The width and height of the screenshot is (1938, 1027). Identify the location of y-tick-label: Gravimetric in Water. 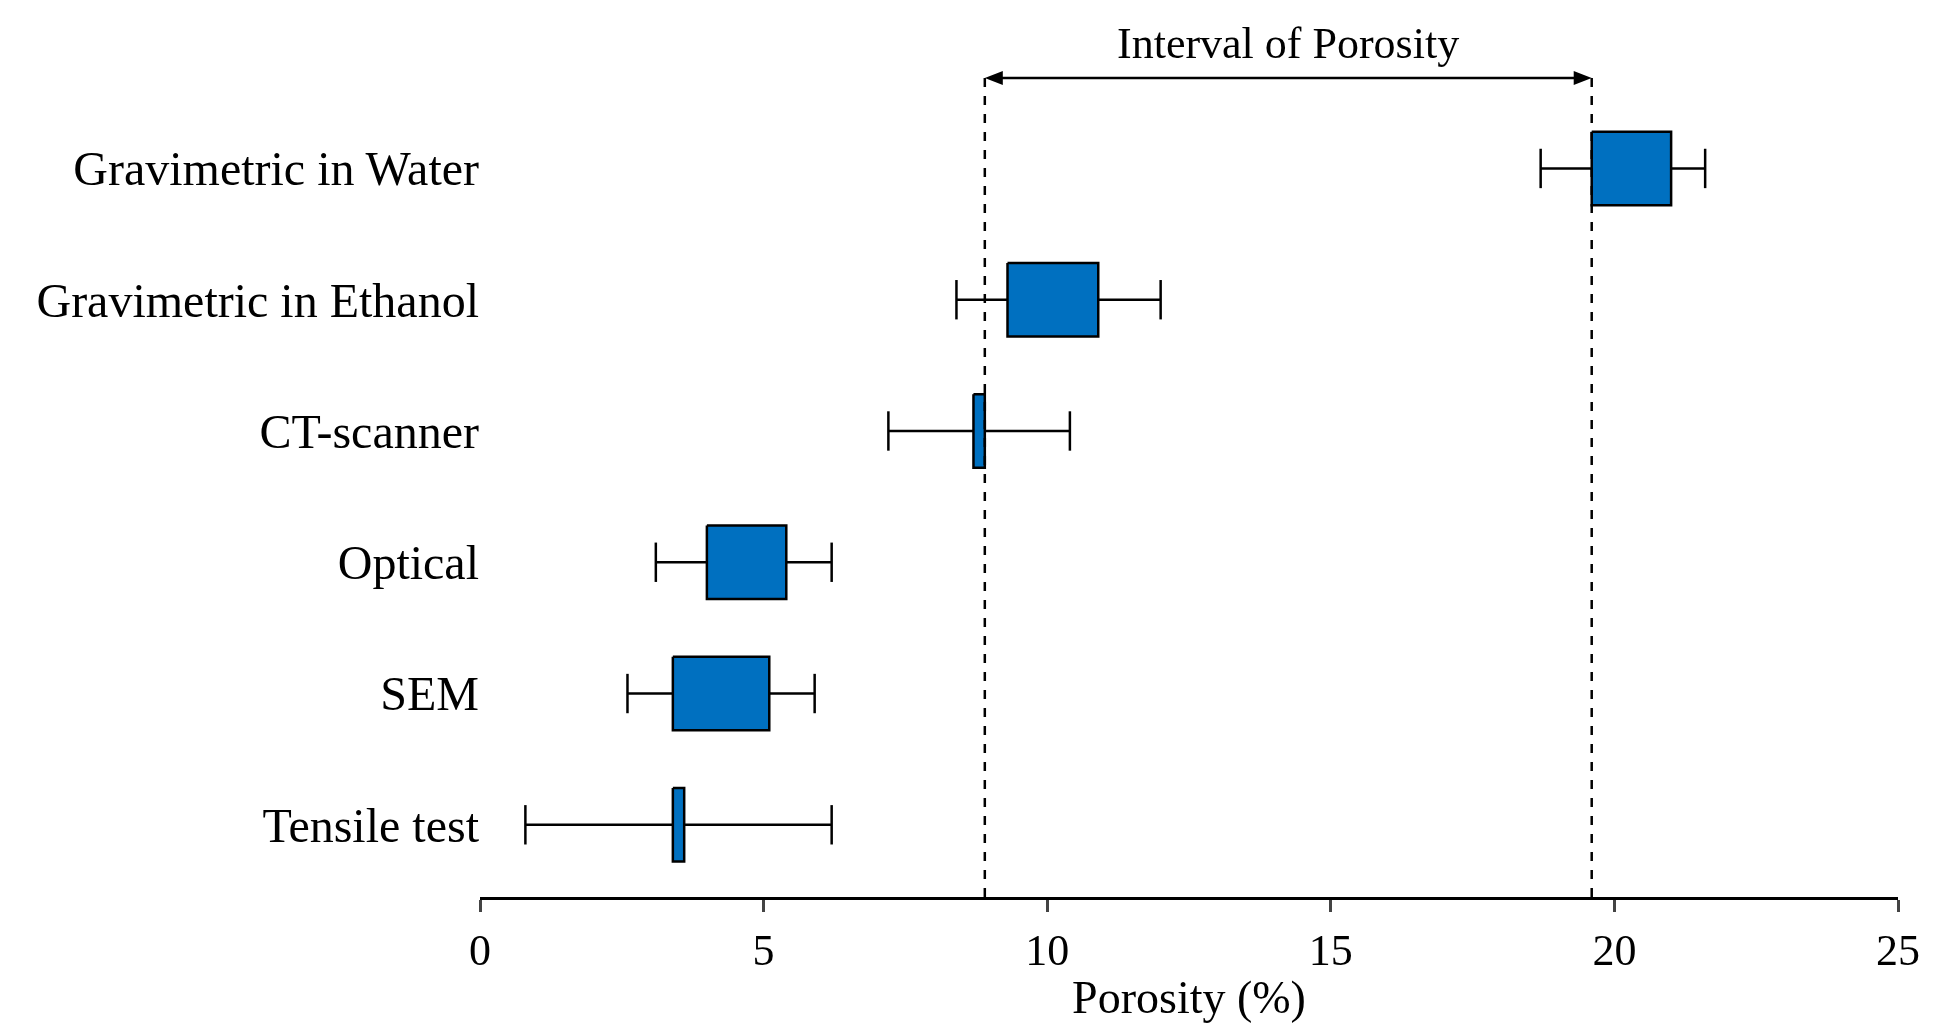
(276, 169).